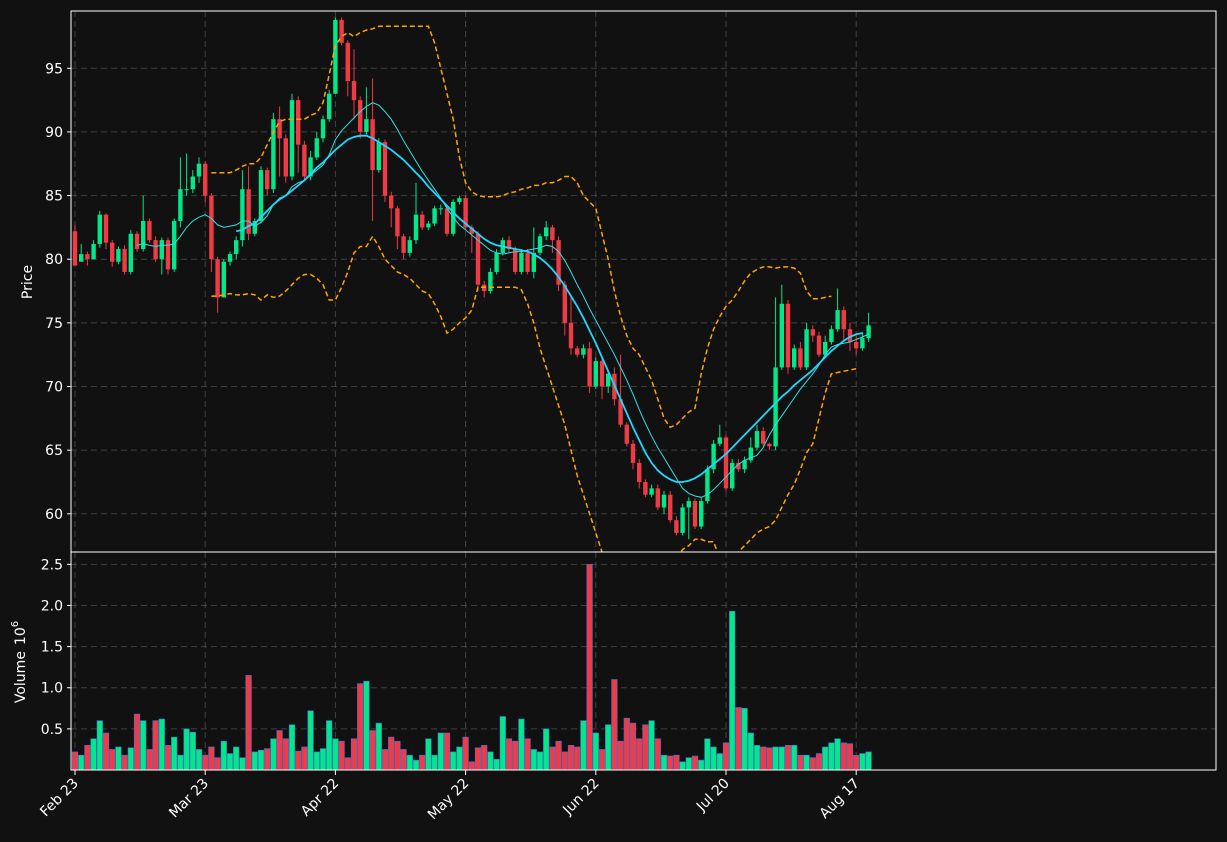  What do you see at coordinates (52, 648) in the screenshot?
I see `volume-tick-label: 1.5` at bounding box center [52, 648].